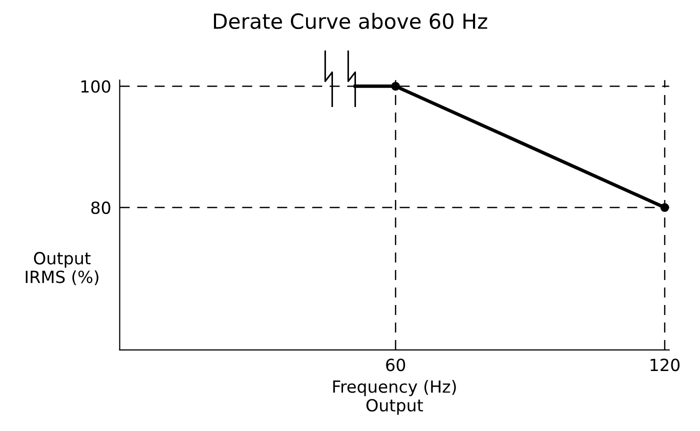 This screenshot has width=700, height=431. Describe the element at coordinates (62, 269) in the screenshot. I see `y-axis-title: Output IRMS (%)` at that location.